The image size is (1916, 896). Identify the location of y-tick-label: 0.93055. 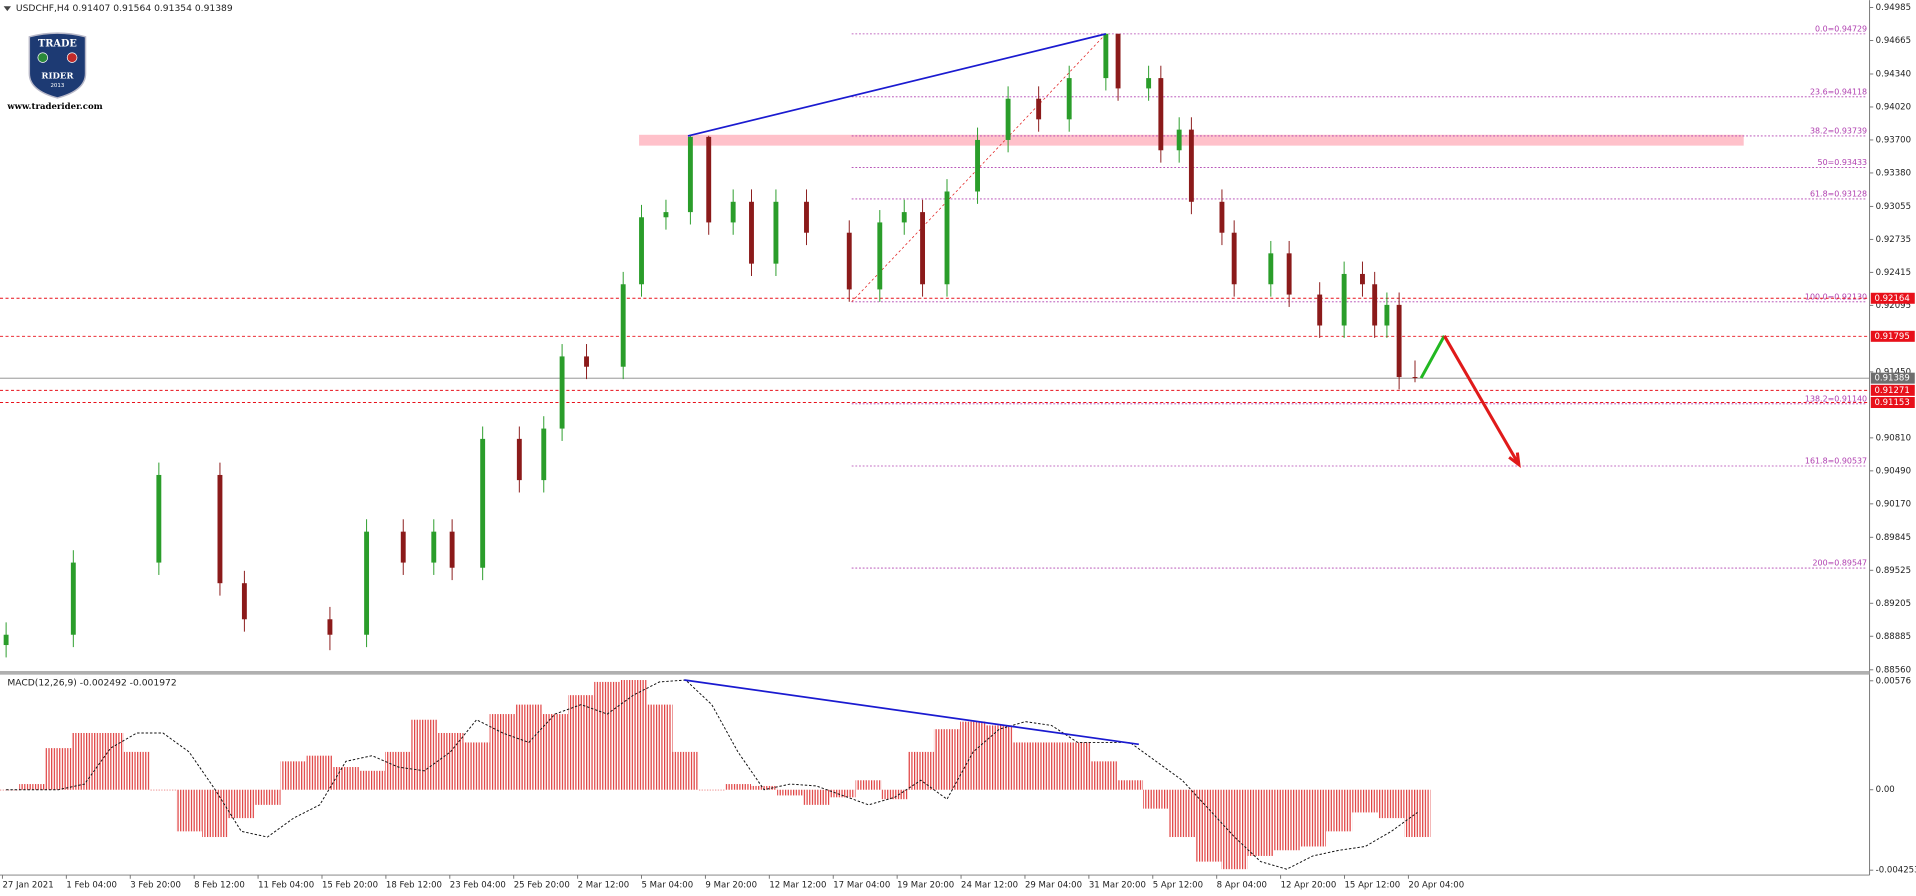
(1893, 207).